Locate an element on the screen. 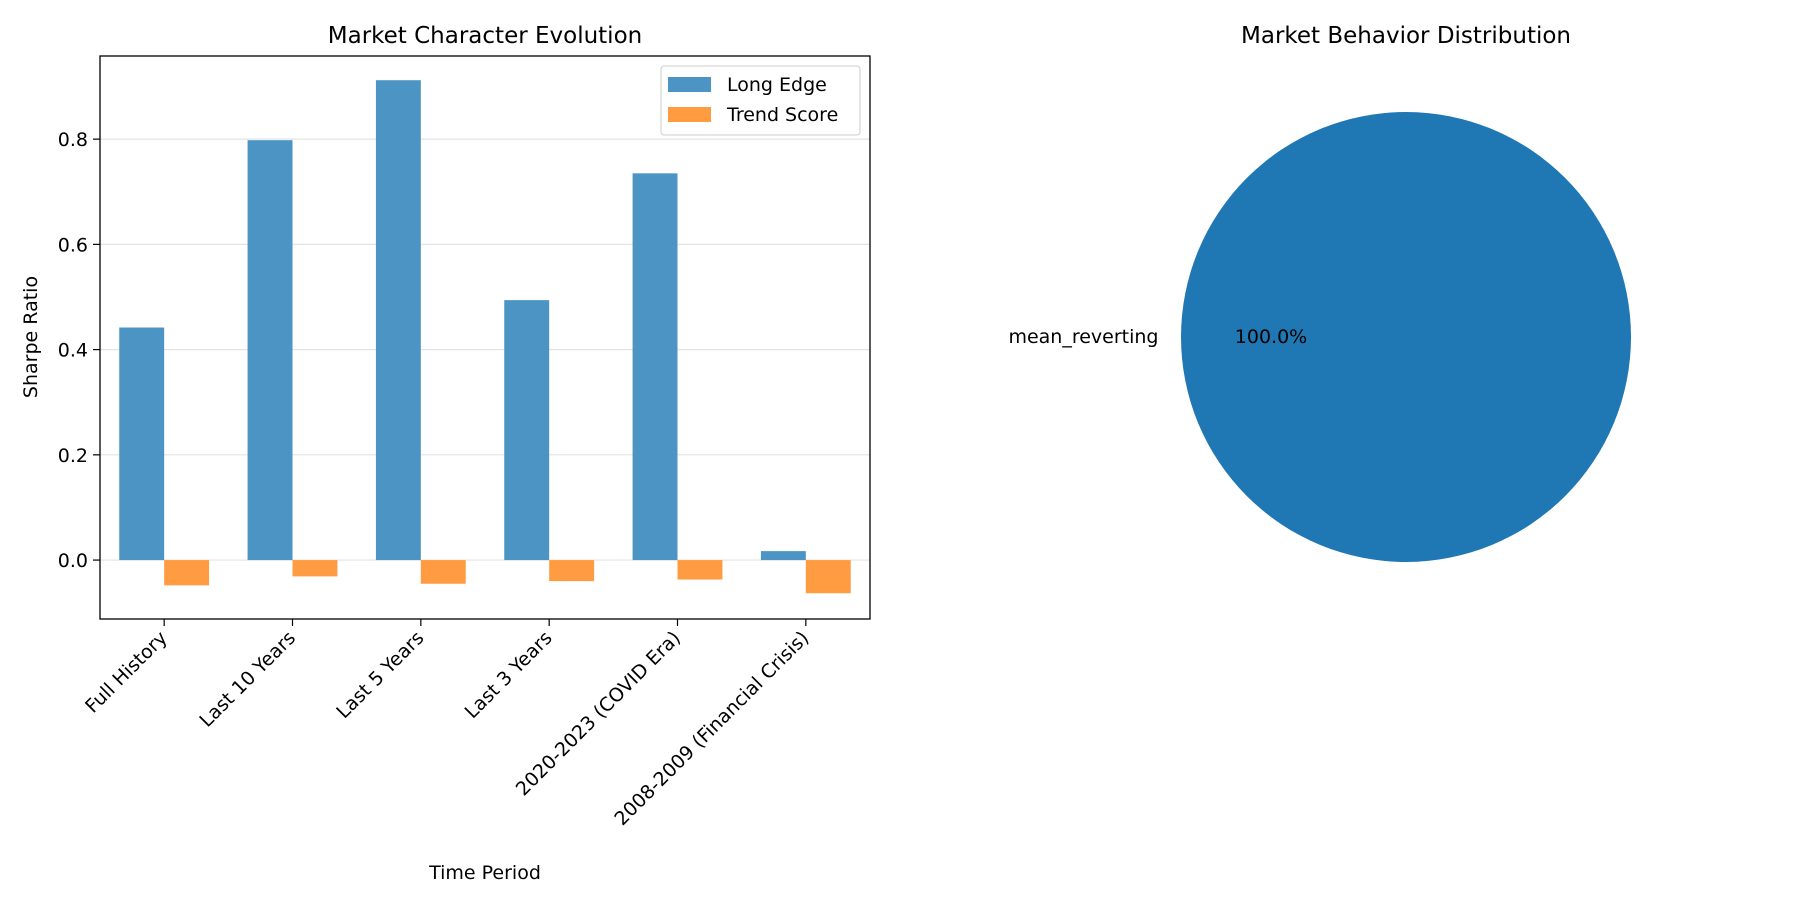 This screenshot has width=1800, height=900. bar-chart-title: Market Character Evolution is located at coordinates (485, 36).